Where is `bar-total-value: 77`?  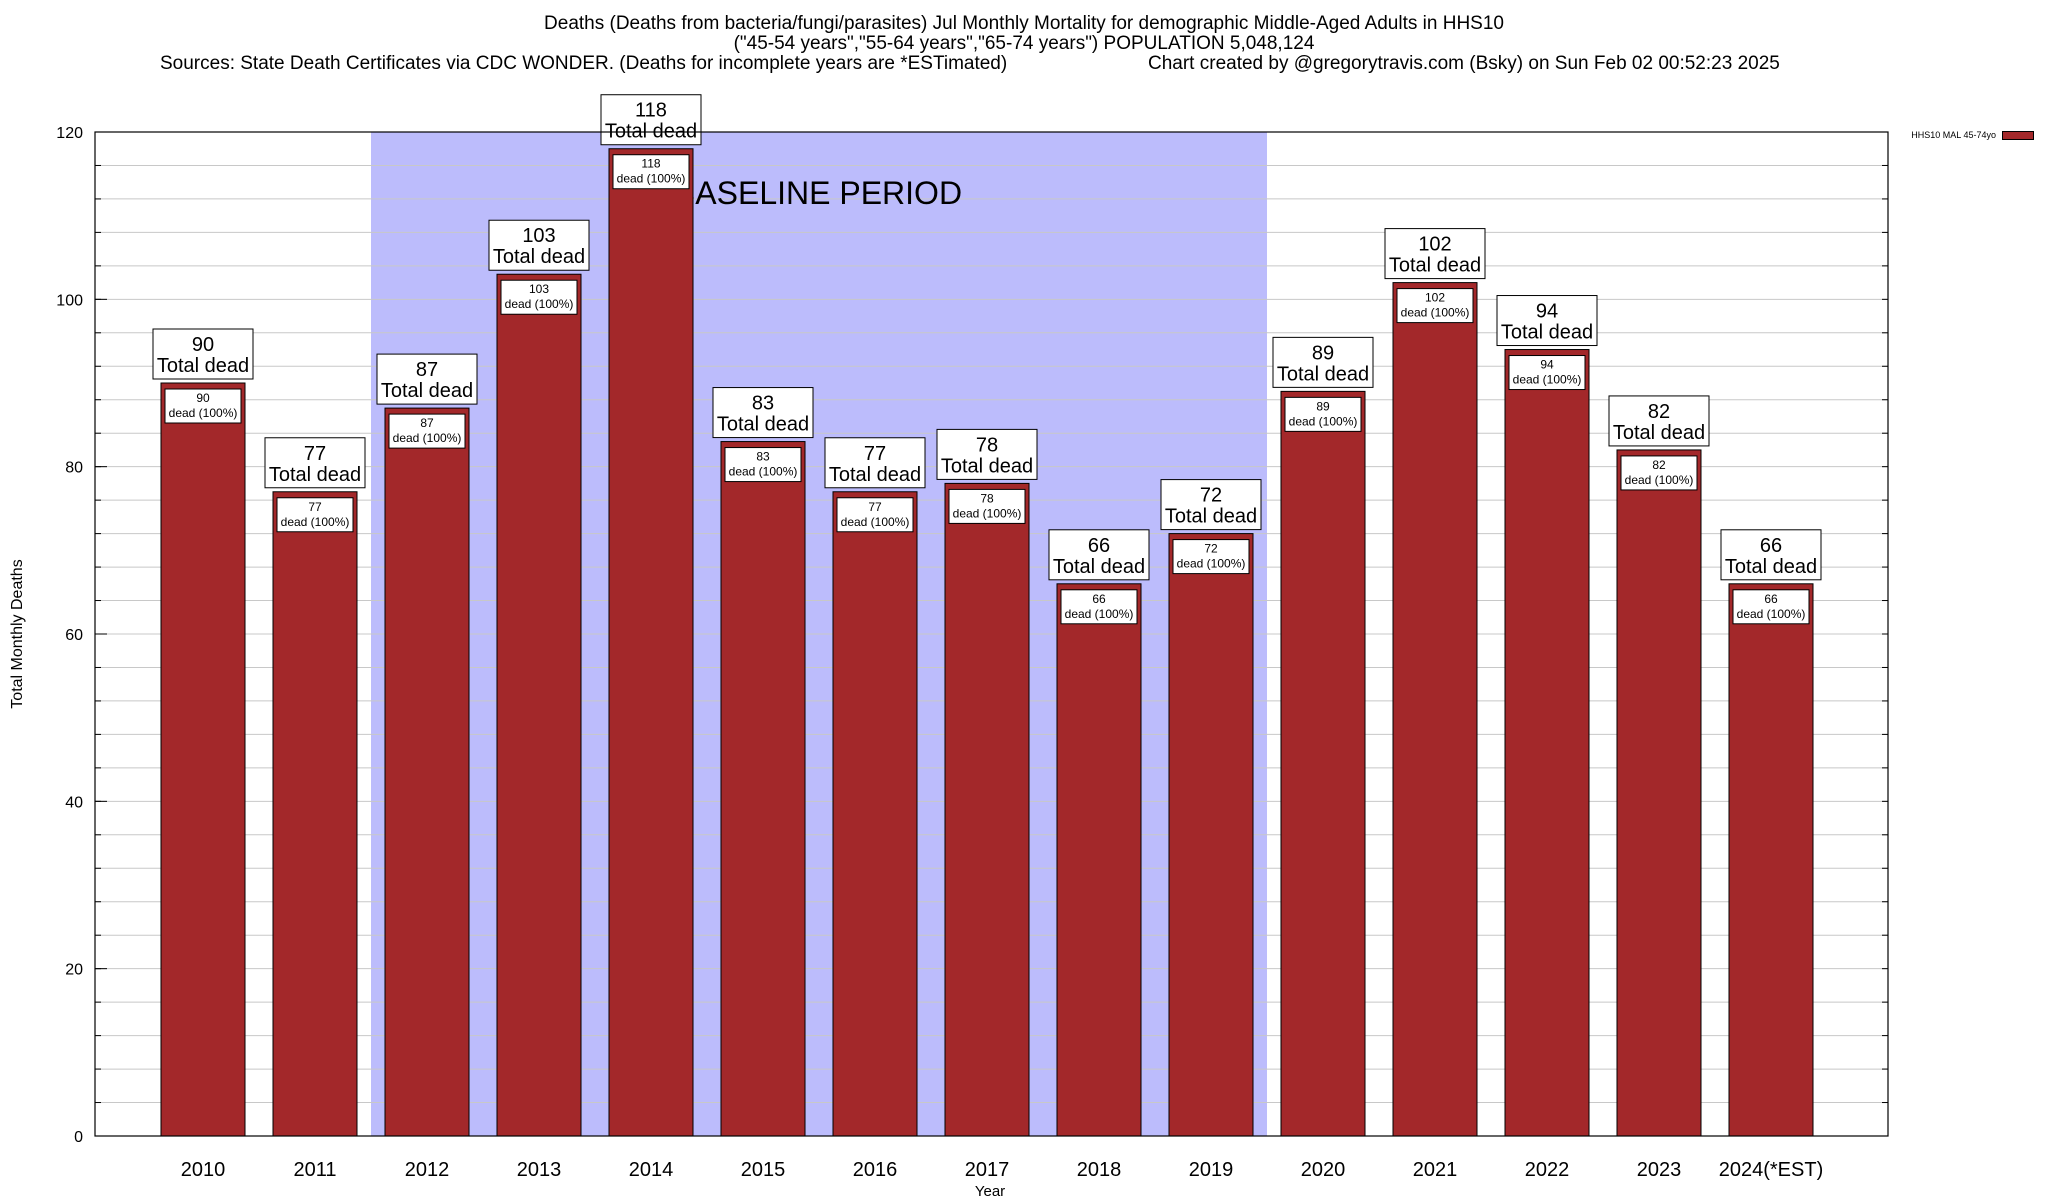 bar-total-value: 77 is located at coordinates (875, 454).